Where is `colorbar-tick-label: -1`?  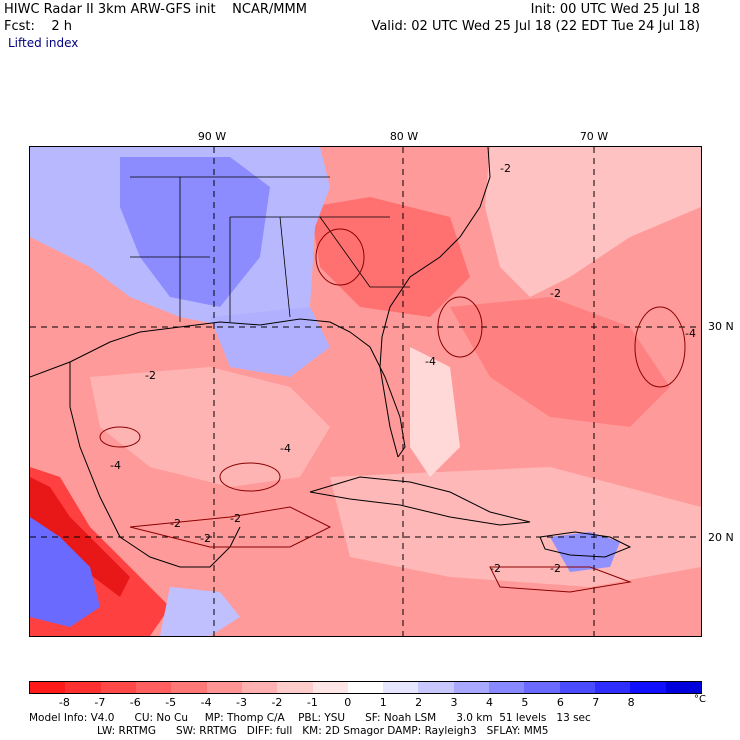 colorbar-tick-label: -1 is located at coordinates (312, 702).